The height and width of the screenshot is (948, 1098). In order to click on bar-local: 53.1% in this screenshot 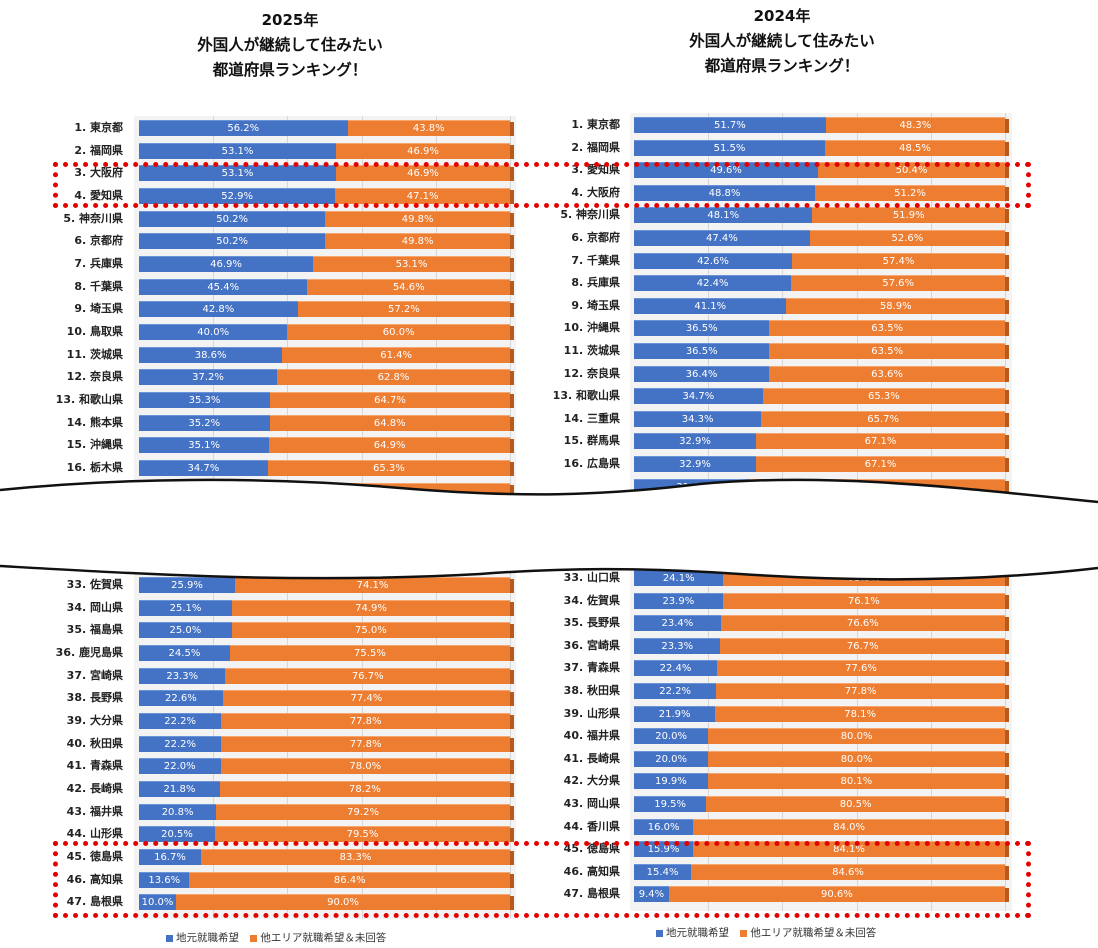, I will do `click(237, 150)`.